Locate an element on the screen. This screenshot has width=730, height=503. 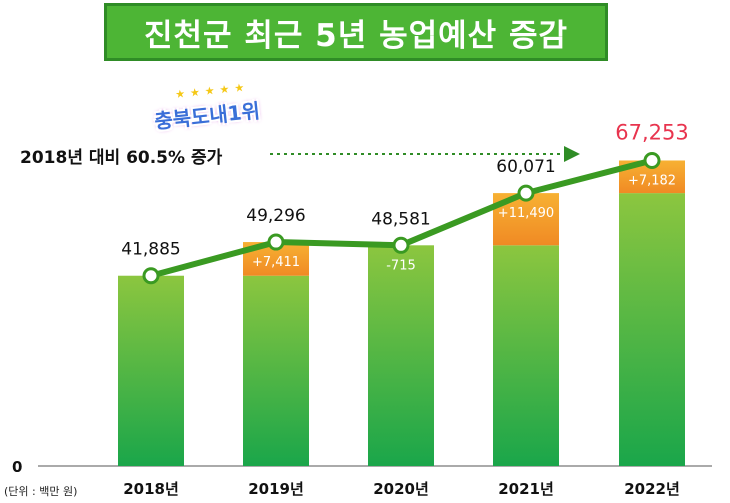
bar-2022년 is located at coordinates (652, 330).